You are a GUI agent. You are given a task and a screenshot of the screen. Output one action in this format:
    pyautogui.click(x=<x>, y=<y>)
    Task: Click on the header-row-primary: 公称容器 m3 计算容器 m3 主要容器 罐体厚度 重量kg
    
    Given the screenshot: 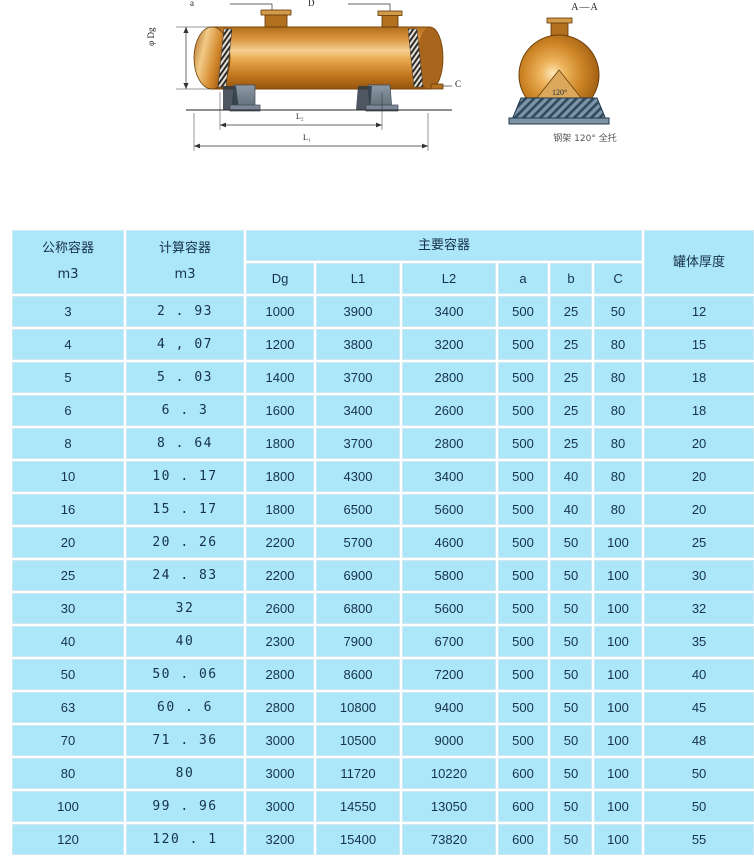 What is the action you would take?
    pyautogui.click(x=383, y=262)
    